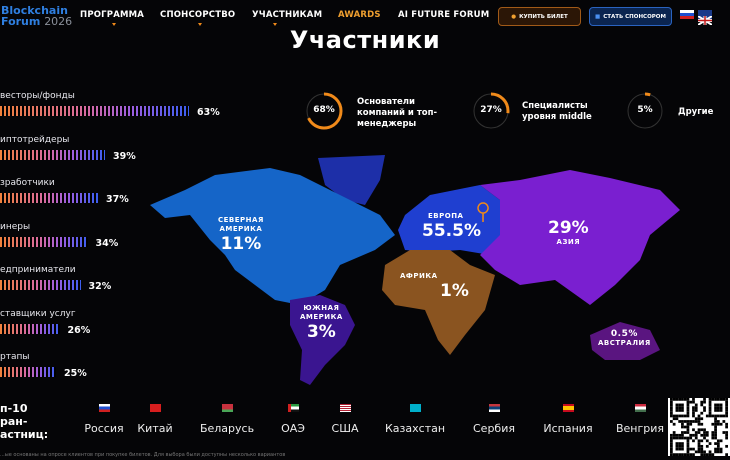 The image size is (730, 460). What do you see at coordinates (155, 419) in the screenshot?
I see `country-item: Китай` at bounding box center [155, 419].